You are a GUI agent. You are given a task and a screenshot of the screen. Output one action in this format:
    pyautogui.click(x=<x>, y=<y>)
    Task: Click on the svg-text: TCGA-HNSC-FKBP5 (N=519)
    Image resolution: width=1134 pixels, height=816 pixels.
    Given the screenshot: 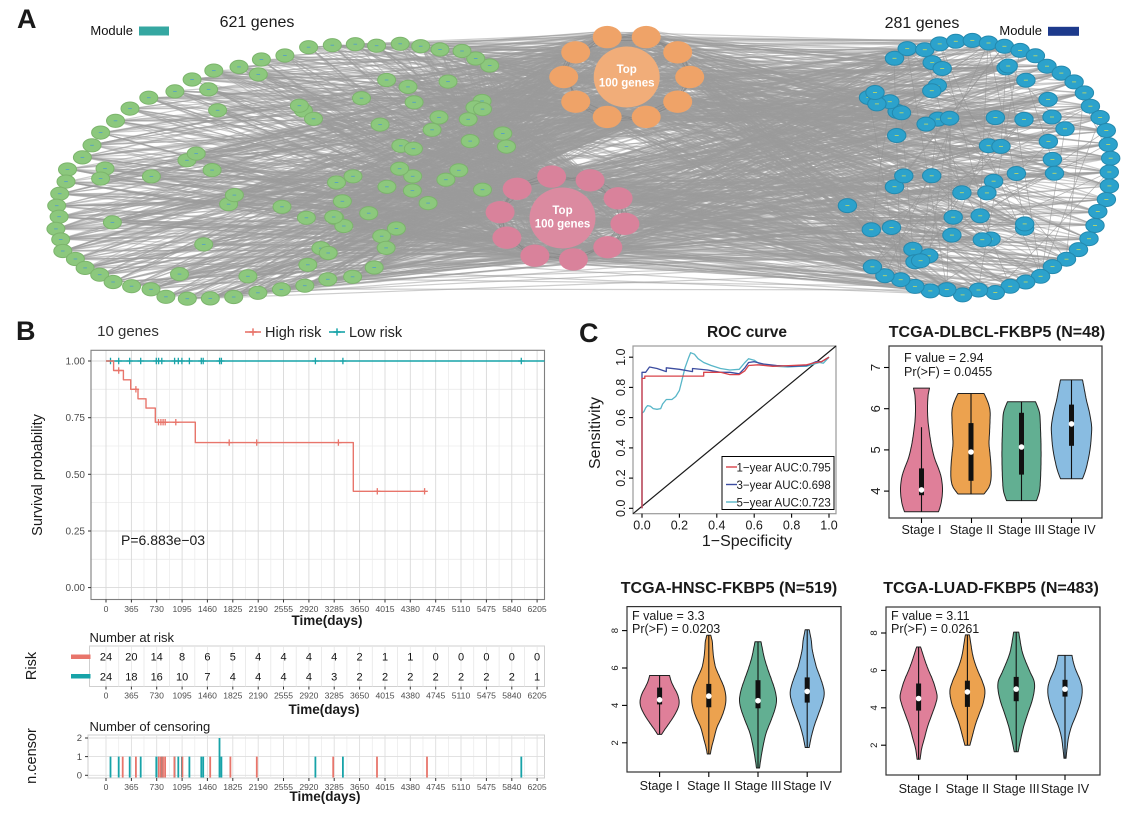 What is the action you would take?
    pyautogui.click(x=729, y=588)
    